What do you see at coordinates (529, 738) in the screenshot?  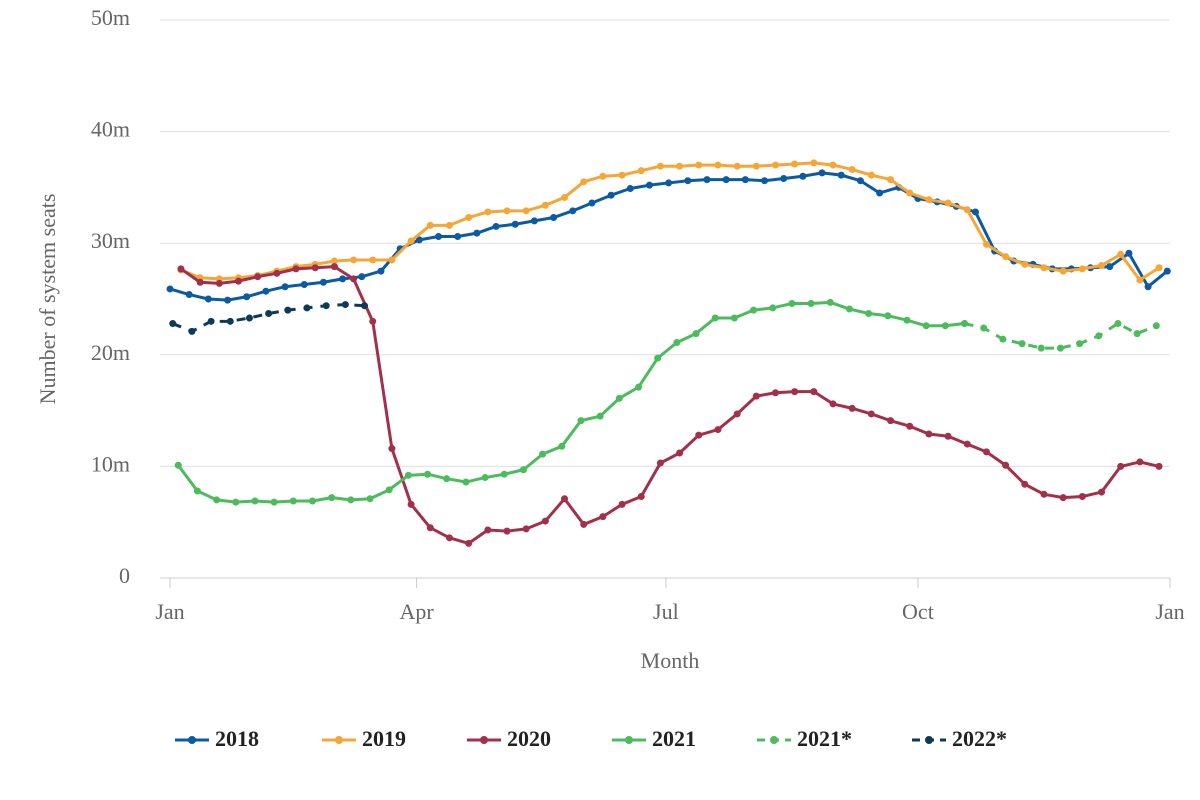 I see `legend-label: 2020` at bounding box center [529, 738].